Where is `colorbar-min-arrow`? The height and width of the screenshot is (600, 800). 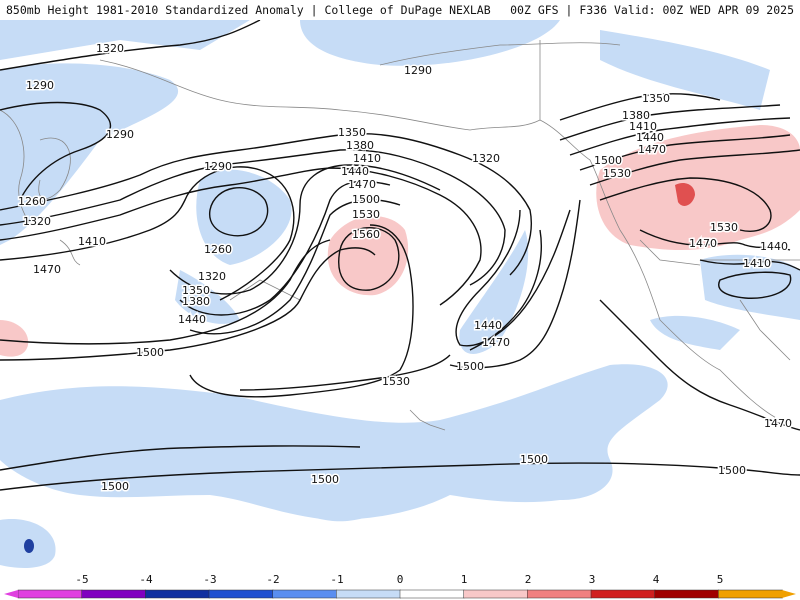 colorbar-min-arrow is located at coordinates (11, 594).